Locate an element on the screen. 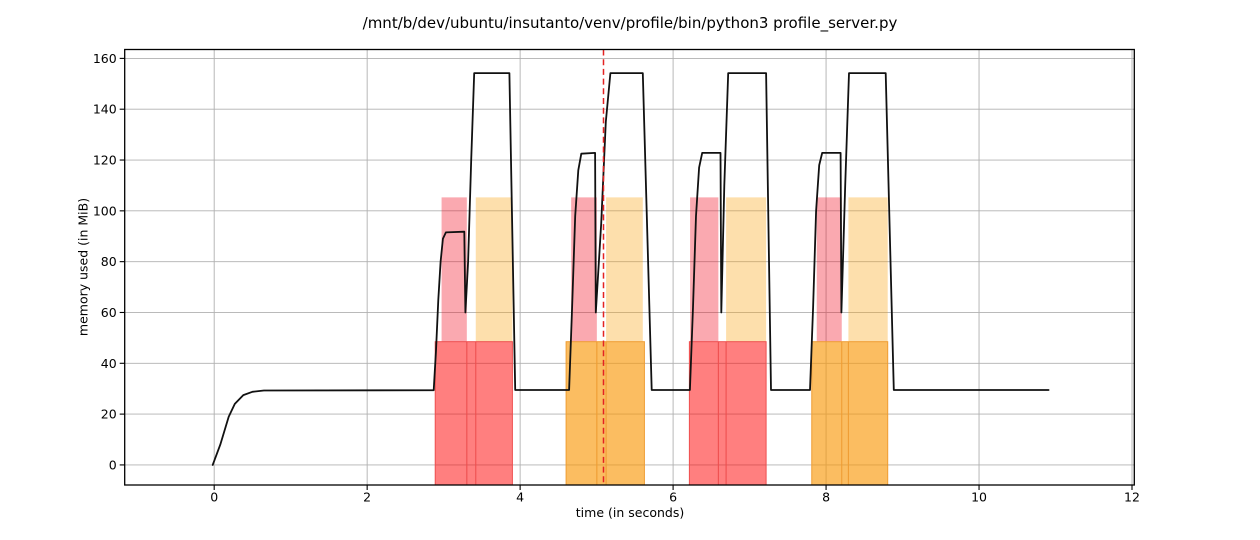 The width and height of the screenshot is (1260, 540). y-tick-label: 120 is located at coordinates (105, 160).